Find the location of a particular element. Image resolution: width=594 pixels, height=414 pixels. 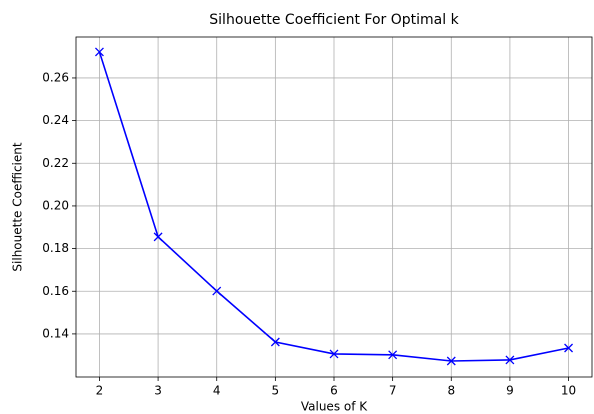

x-tick-label: 2 is located at coordinates (100, 391).